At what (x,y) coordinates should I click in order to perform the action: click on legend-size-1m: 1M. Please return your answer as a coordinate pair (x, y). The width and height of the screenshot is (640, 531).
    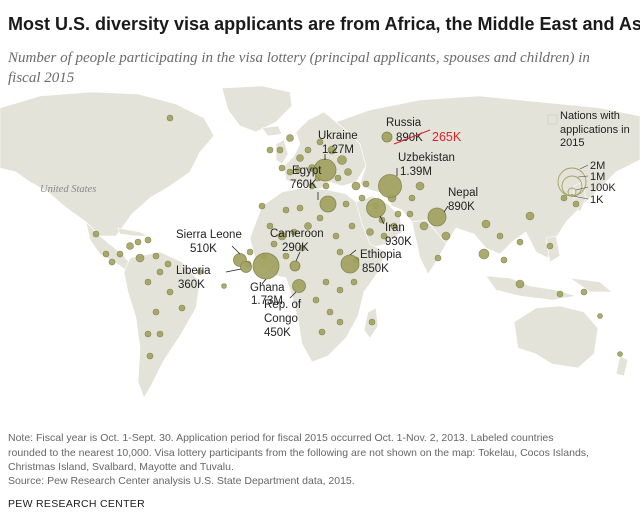
    Looking at the image, I should click on (597, 177).